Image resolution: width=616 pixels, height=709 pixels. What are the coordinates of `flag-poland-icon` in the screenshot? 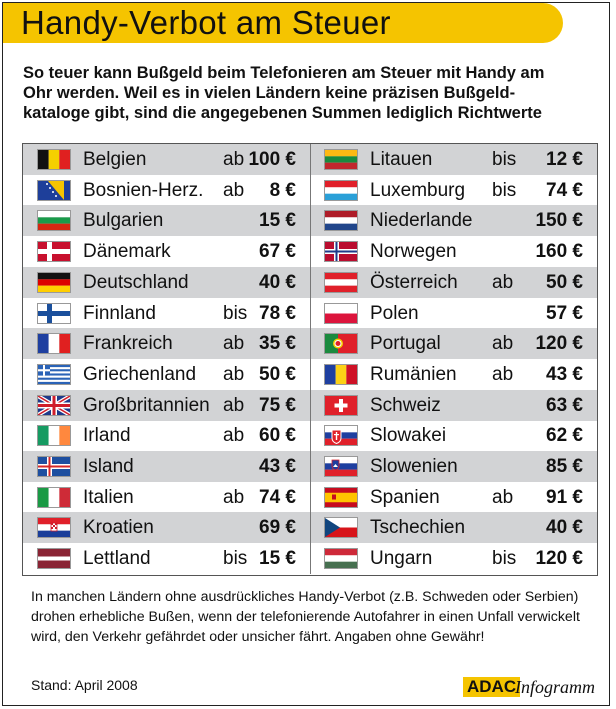 It's located at (341, 313).